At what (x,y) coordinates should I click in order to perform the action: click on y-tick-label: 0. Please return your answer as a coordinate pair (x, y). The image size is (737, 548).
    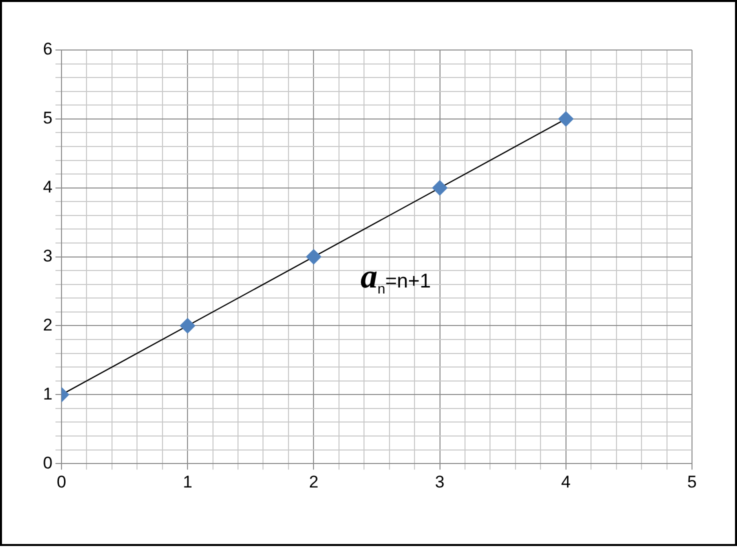
    Looking at the image, I should click on (47, 462).